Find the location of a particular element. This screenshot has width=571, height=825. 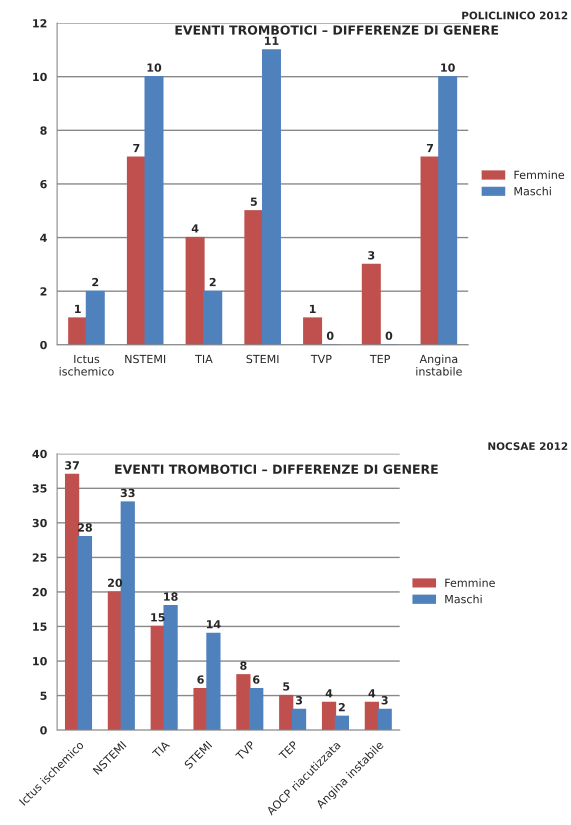

text: NOCSAE 2012 is located at coordinates (528, 446).